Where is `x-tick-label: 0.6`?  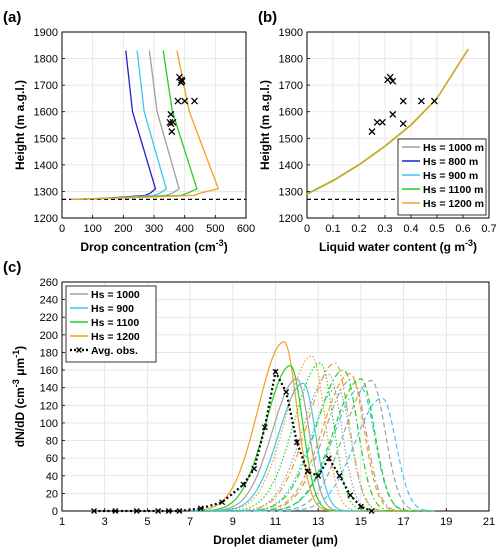 x-tick-label: 0.6 is located at coordinates (462, 229).